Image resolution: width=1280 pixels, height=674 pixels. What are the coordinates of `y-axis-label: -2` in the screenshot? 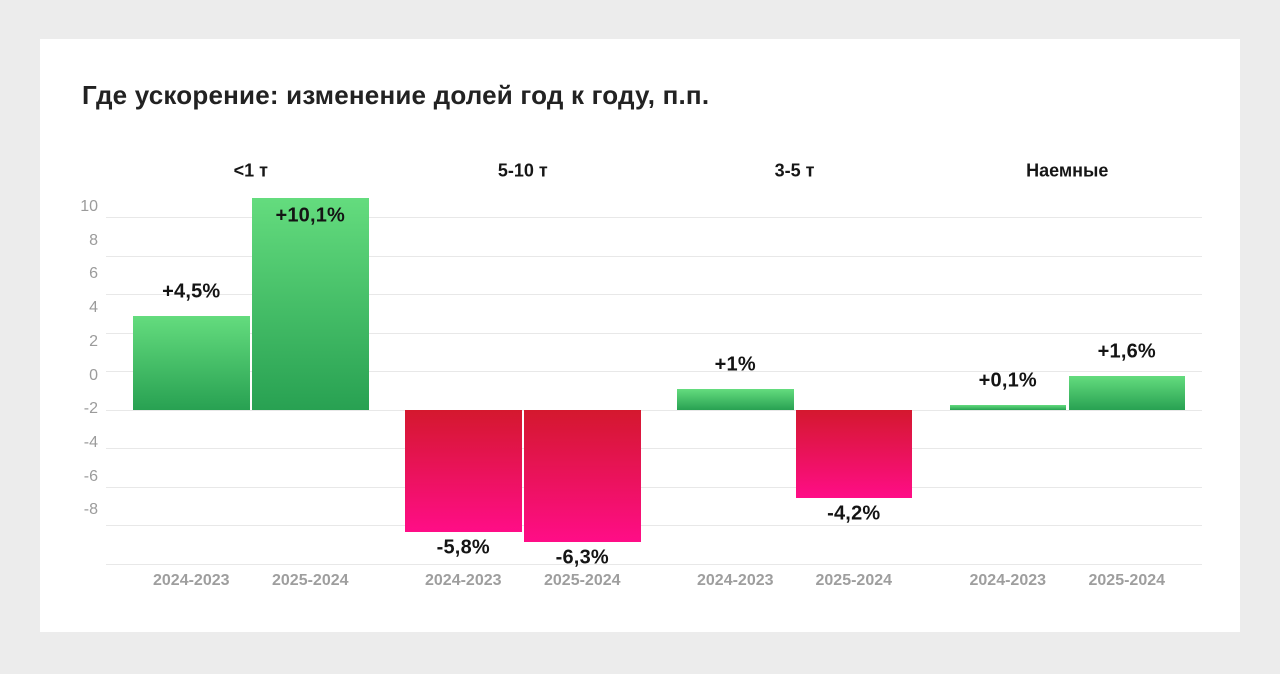 It's located at (90, 409).